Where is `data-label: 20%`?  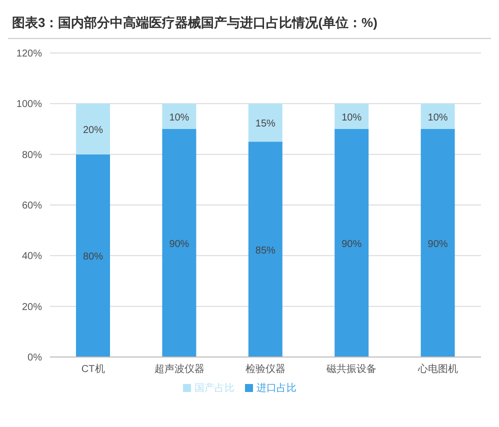
data-label: 20% is located at coordinates (93, 130).